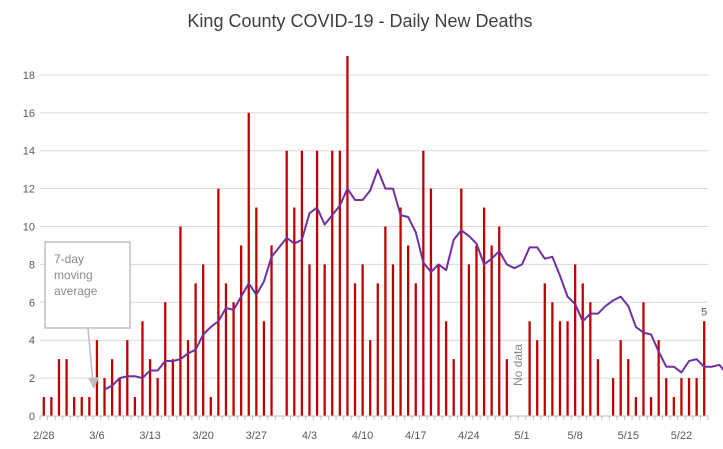  Describe the element at coordinates (76, 291) in the screenshot. I see `moving-average-callout-text: average` at that location.